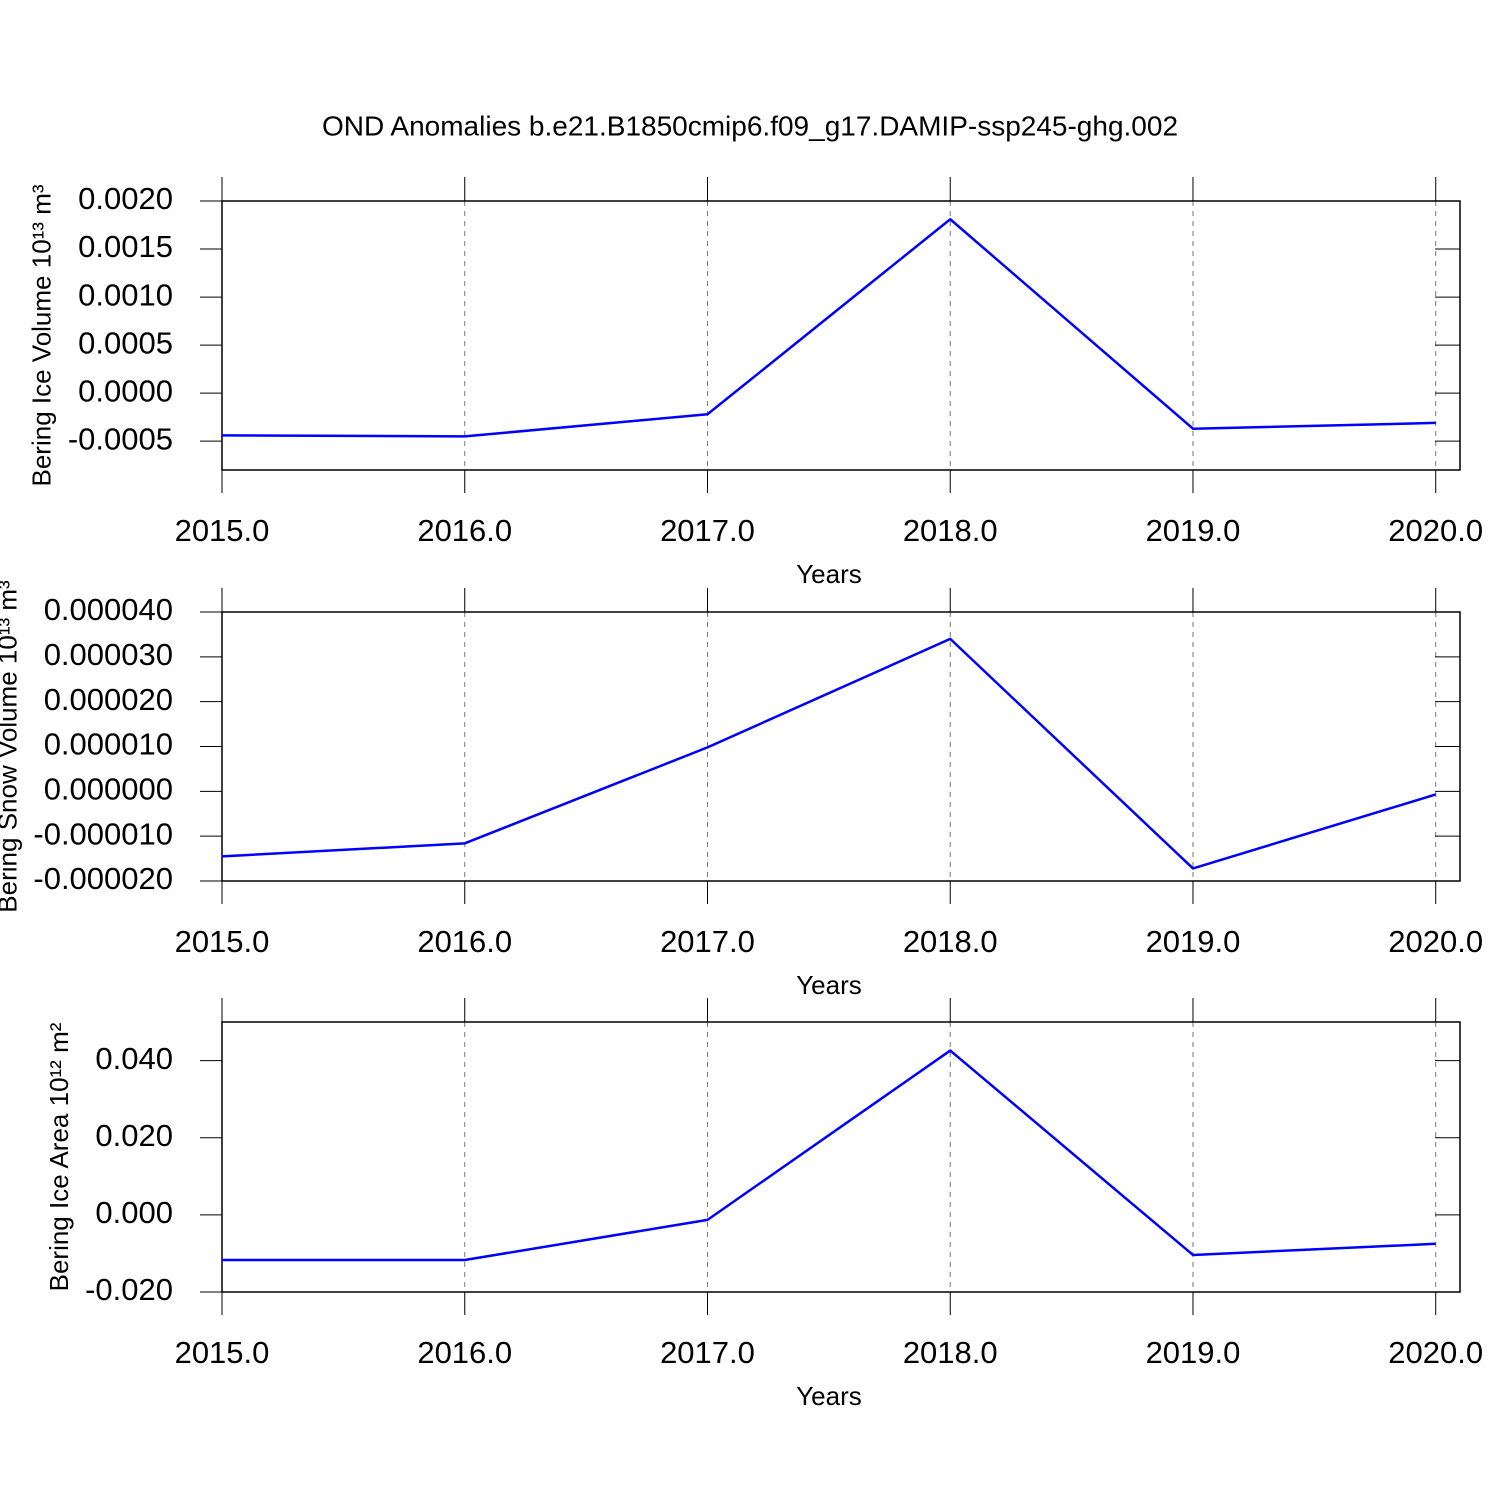  Describe the element at coordinates (108, 699) in the screenshot. I see `y-tick-label: 0.000020` at that location.